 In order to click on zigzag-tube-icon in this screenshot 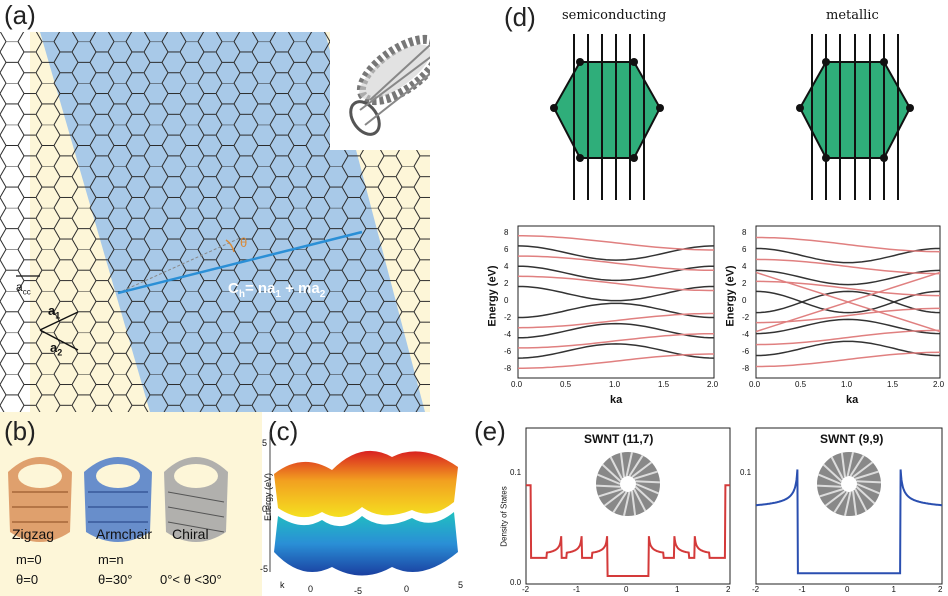, I will do `click(40, 499)`.